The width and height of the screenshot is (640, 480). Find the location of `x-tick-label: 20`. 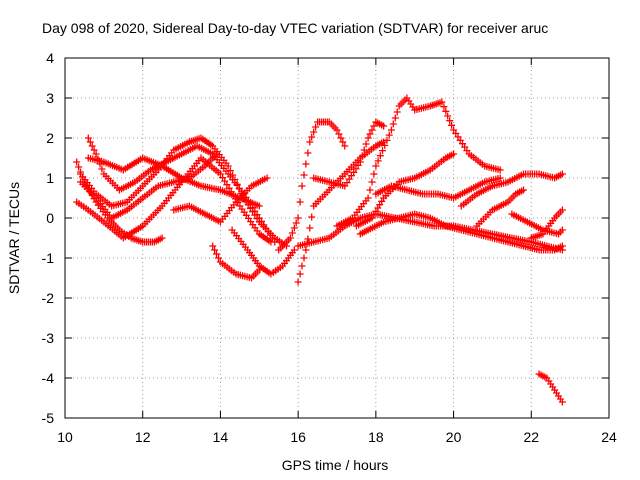

x-tick-label: 20 is located at coordinates (454, 437).